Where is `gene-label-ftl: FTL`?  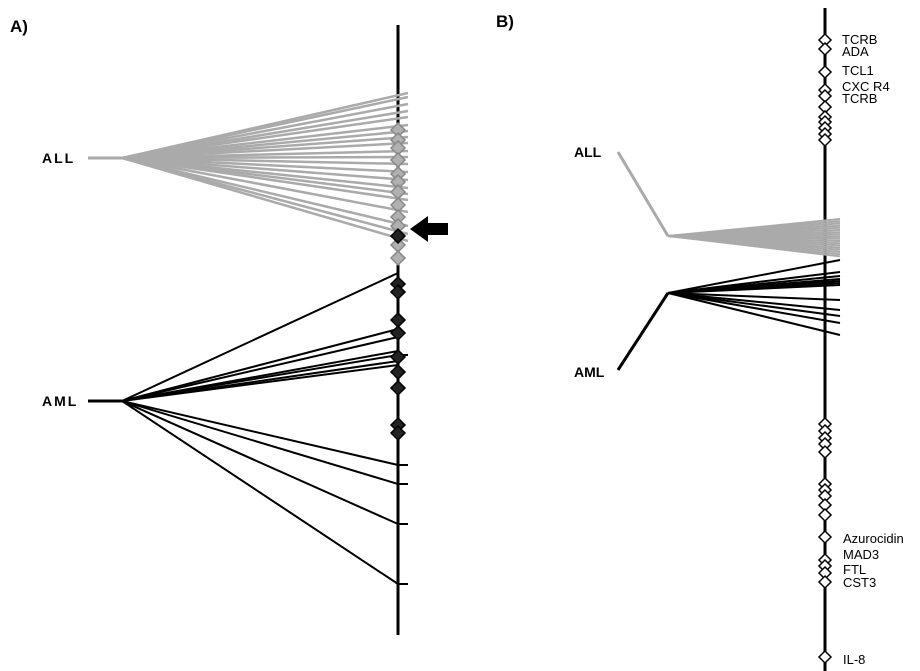 gene-label-ftl: FTL is located at coordinates (854, 569).